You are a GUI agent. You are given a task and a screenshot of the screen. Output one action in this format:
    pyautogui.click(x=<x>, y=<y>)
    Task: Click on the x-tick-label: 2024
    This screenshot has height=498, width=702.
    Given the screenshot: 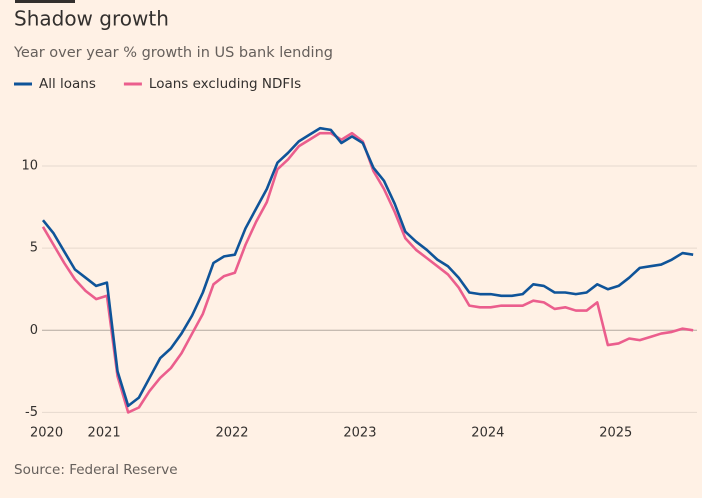 What is the action you would take?
    pyautogui.click(x=487, y=433)
    